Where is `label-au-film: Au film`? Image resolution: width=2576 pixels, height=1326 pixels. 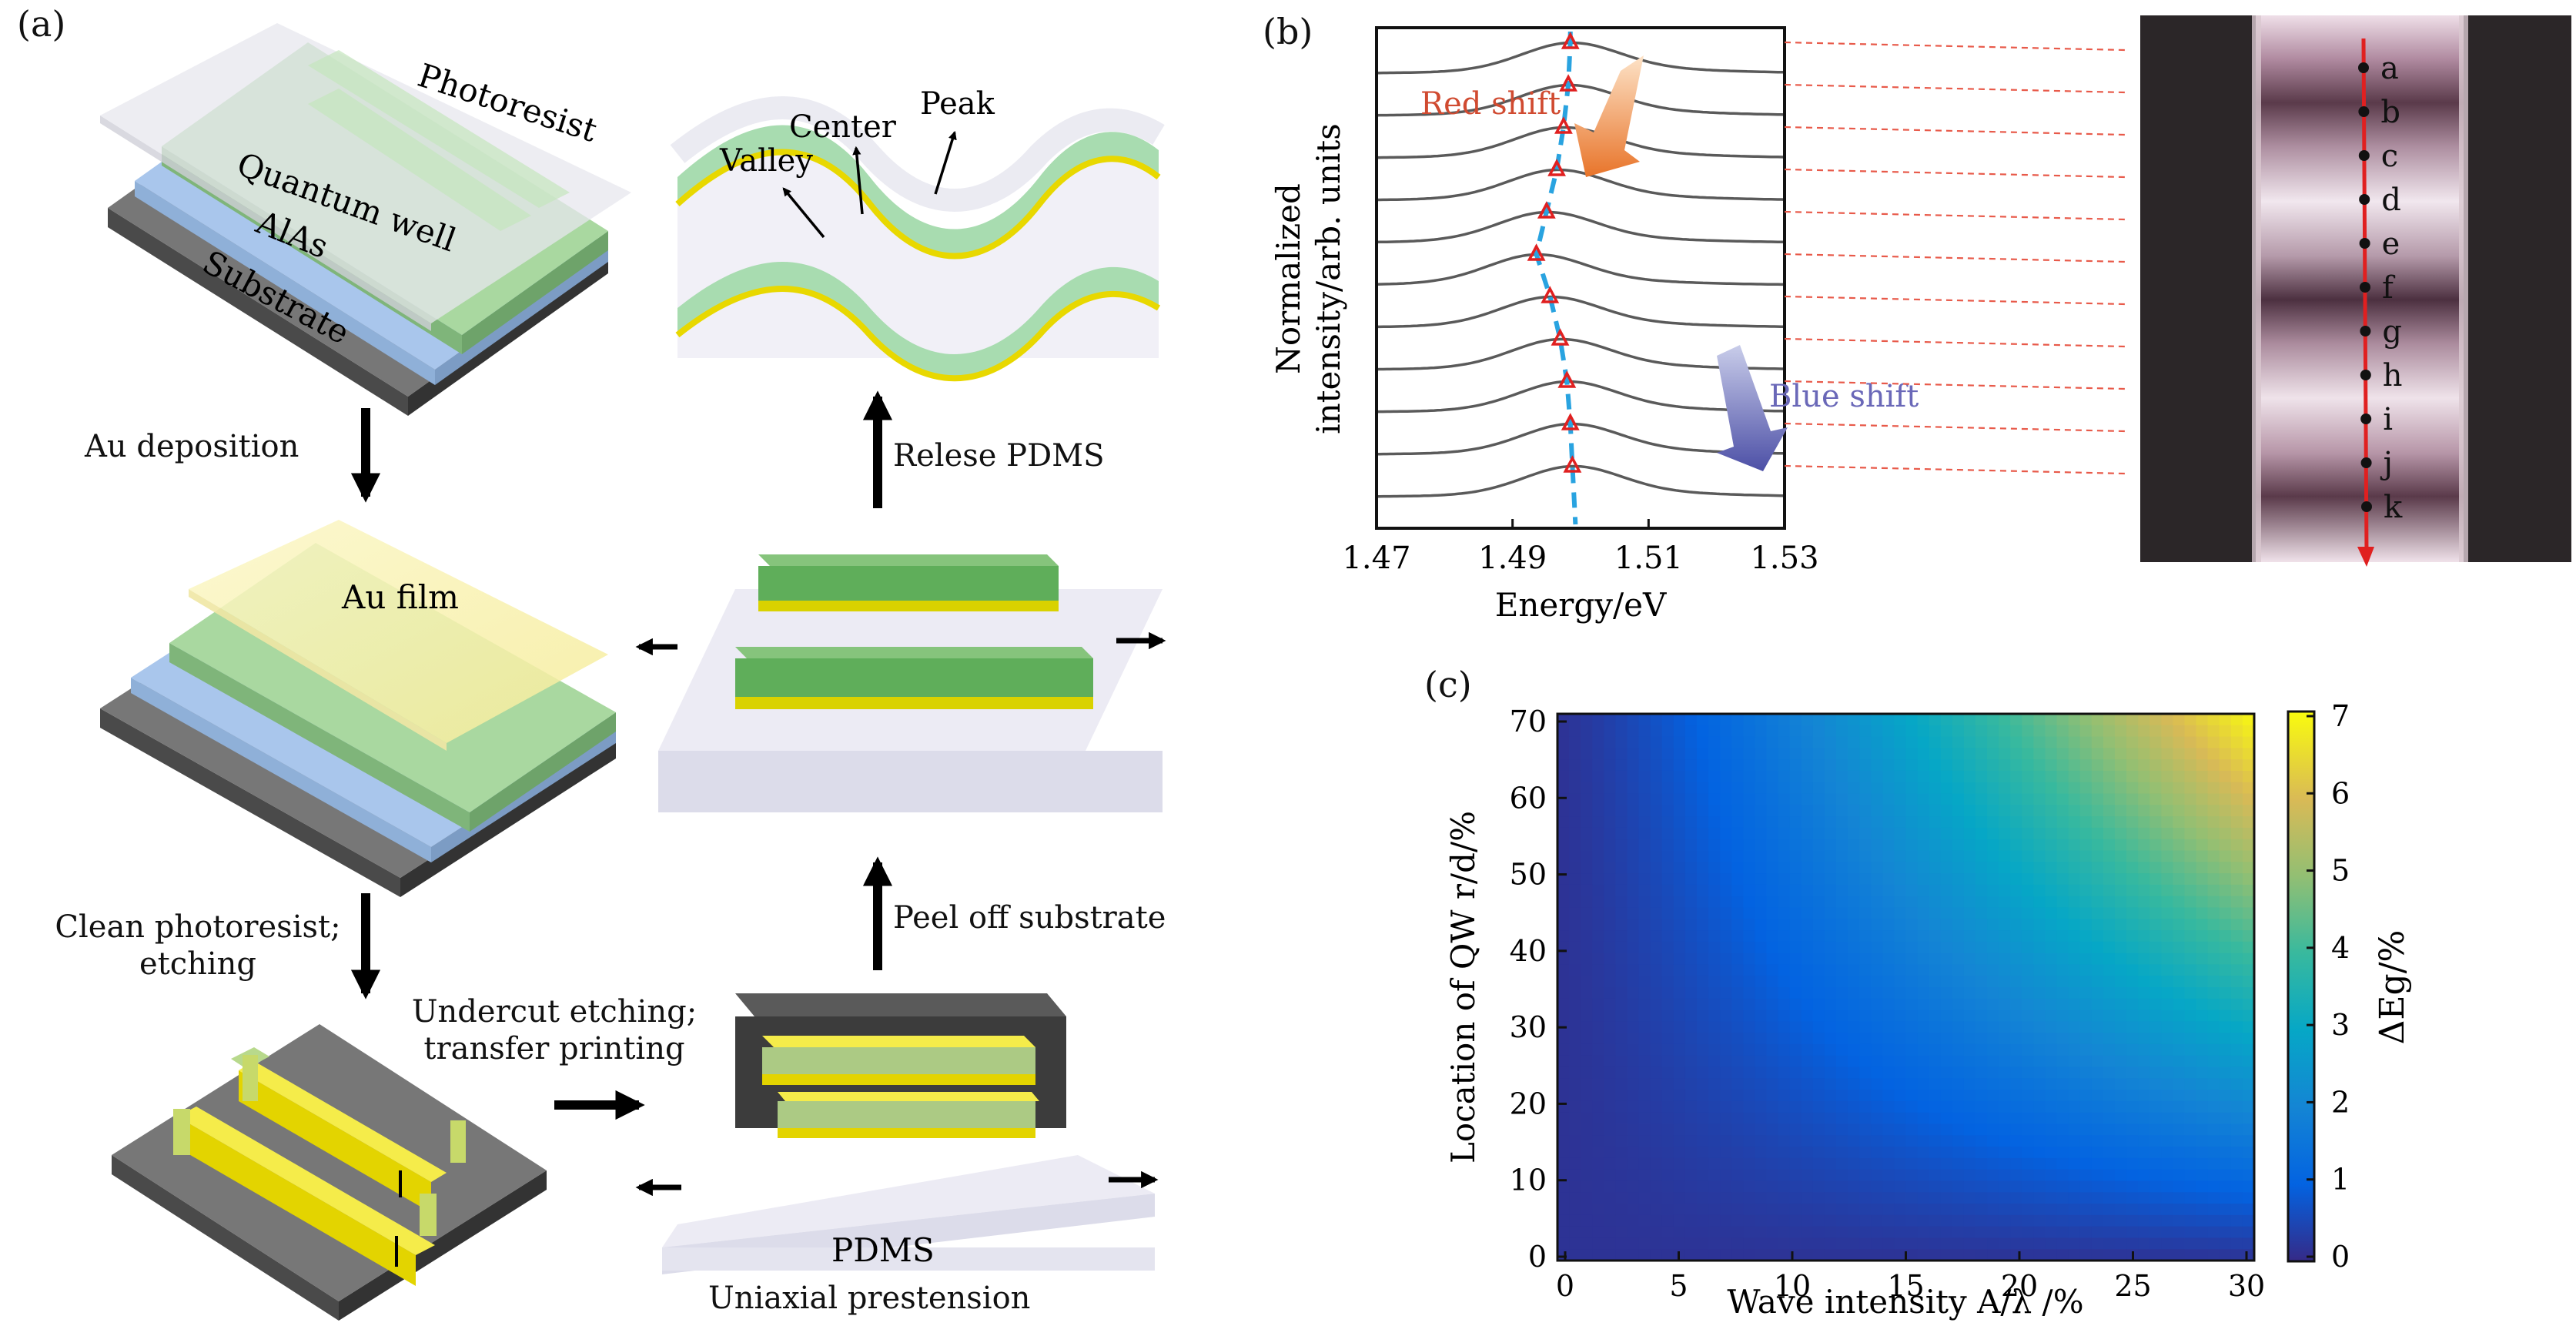 label-au-film: Au film is located at coordinates (400, 597).